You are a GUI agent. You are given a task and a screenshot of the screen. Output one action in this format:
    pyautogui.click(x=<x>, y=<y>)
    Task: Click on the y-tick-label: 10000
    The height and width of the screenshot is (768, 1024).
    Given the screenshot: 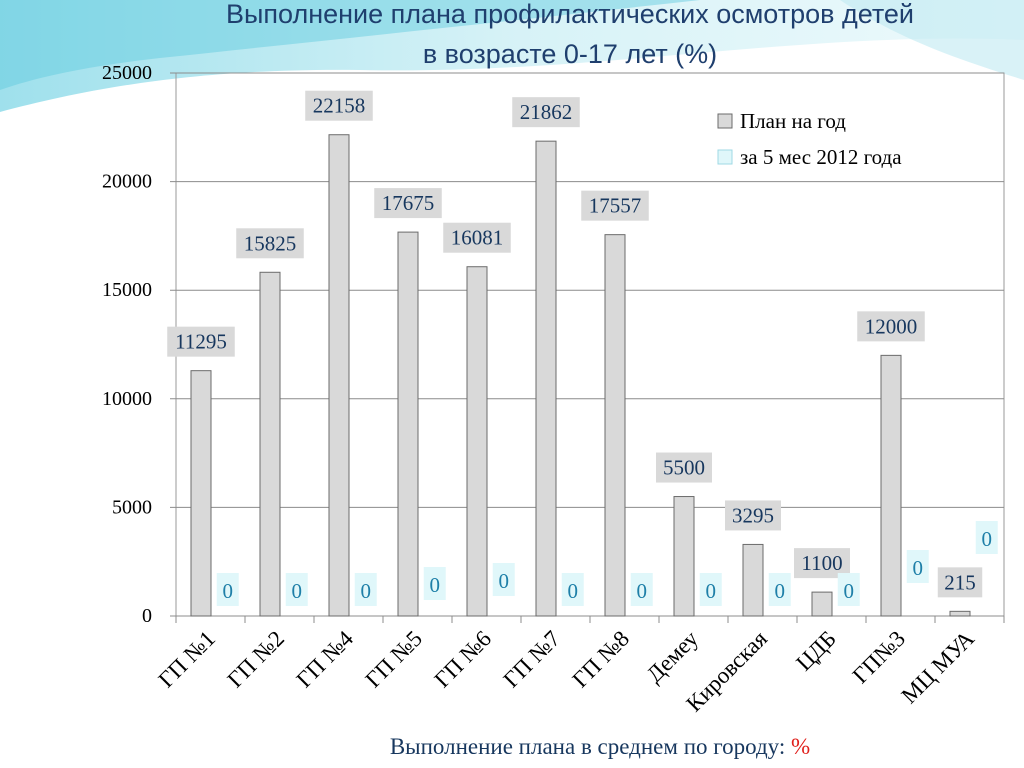 What is the action you would take?
    pyautogui.click(x=127, y=399)
    